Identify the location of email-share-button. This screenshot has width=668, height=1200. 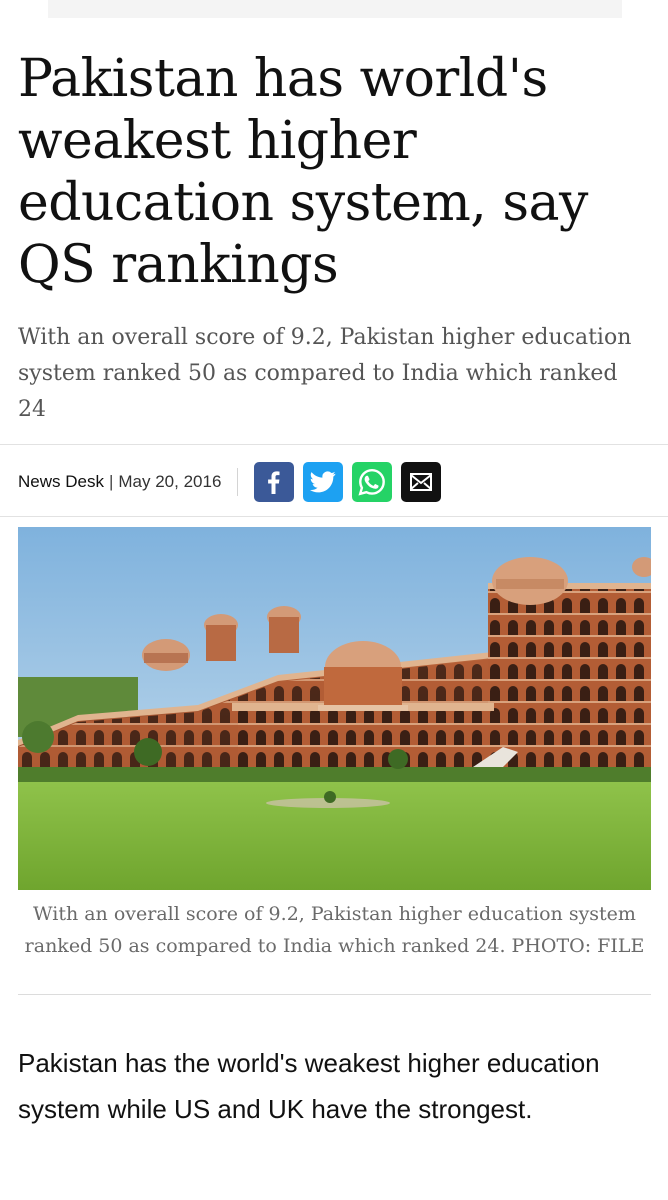
(421, 482).